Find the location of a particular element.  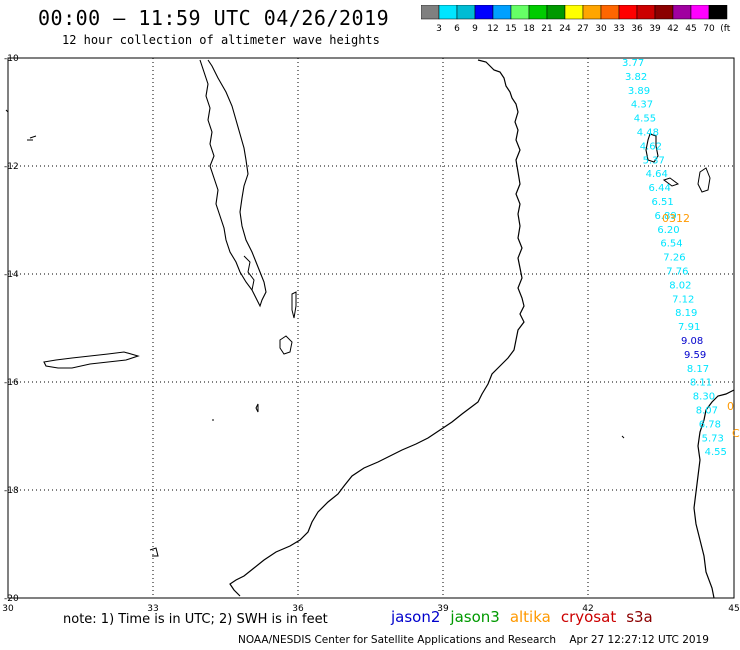

swh-value: 3.77 is located at coordinates (633, 63).